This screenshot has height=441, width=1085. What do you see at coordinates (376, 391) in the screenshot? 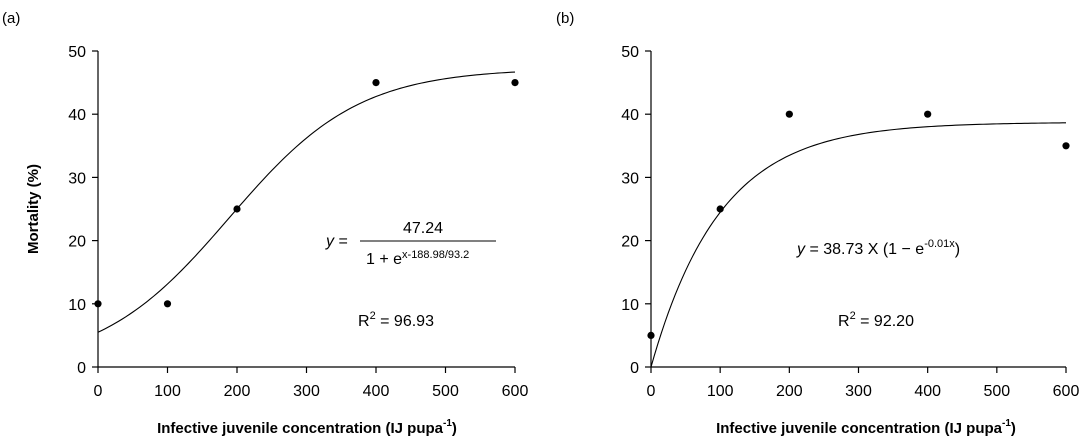
I see `panel-a-x-tick-label: 400` at bounding box center [376, 391].